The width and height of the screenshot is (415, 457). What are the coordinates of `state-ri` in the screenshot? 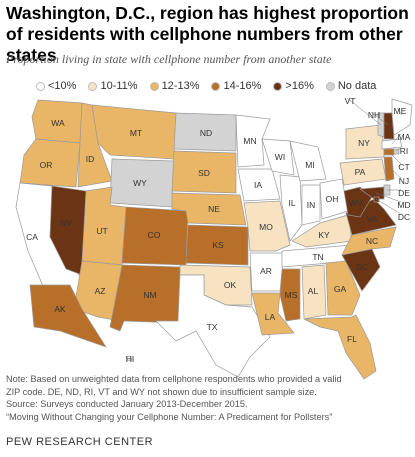 It's located at (396, 151).